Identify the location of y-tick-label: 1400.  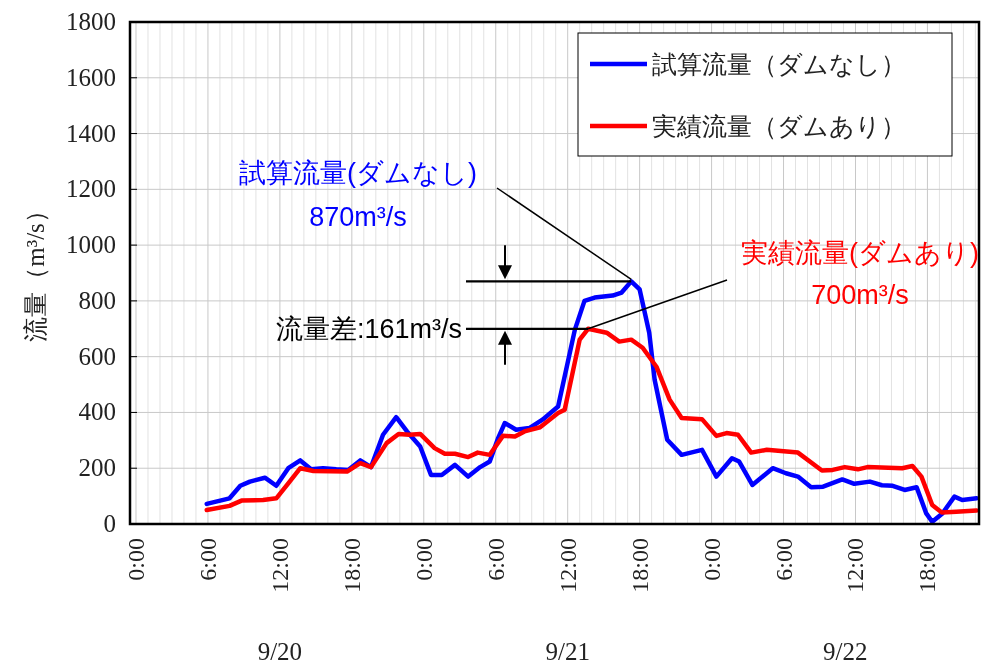
(91, 133).